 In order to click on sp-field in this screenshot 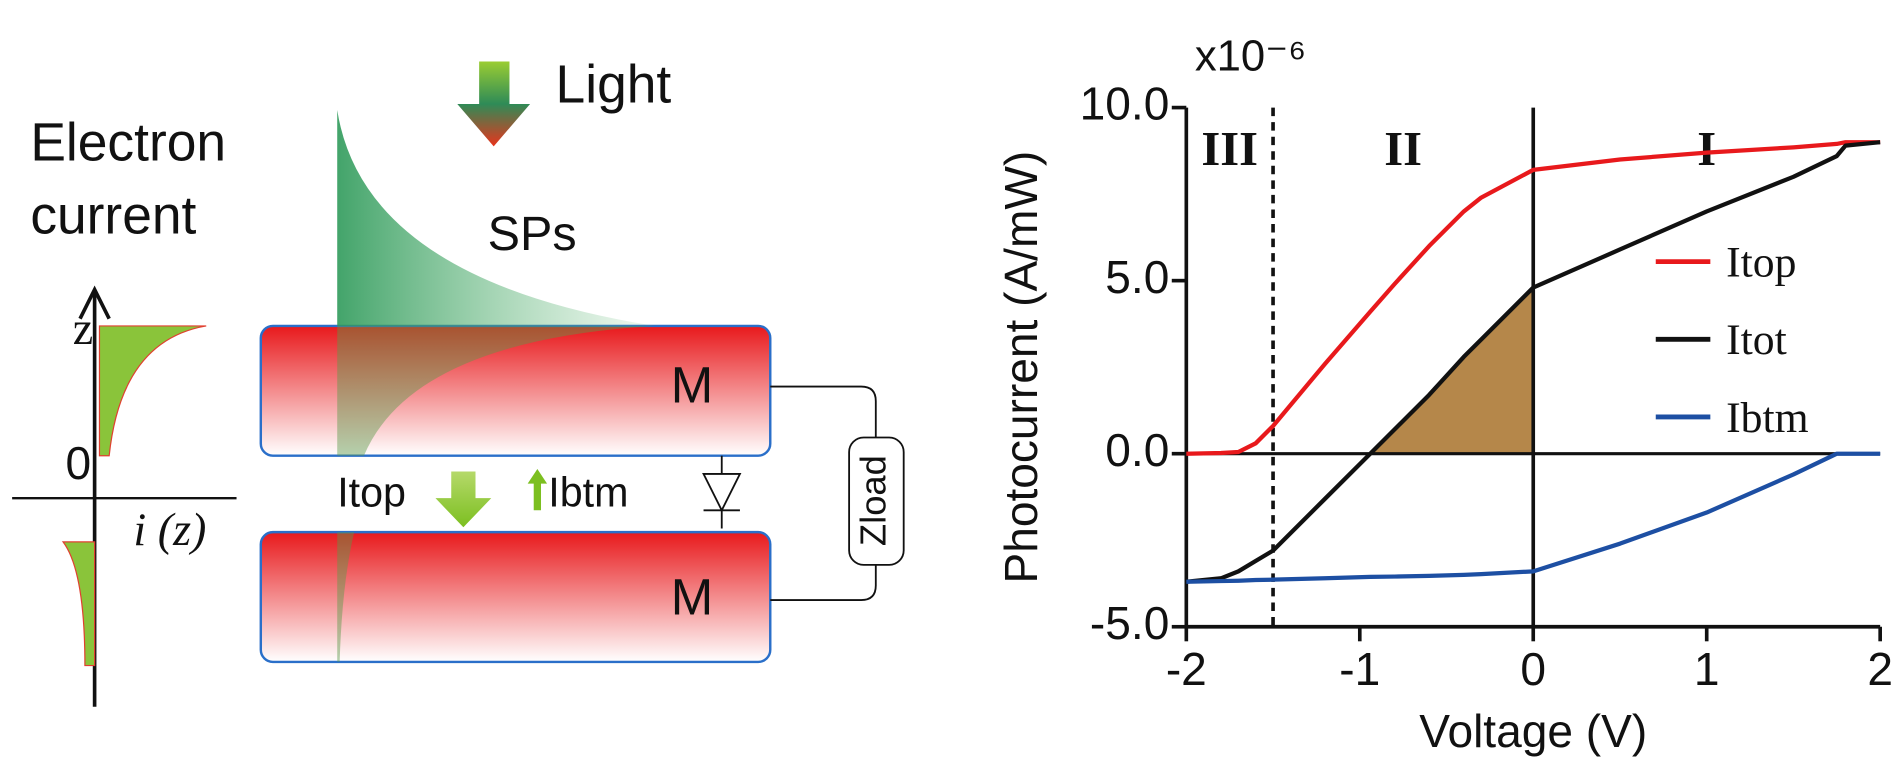, I will do `click(496, 218)`.